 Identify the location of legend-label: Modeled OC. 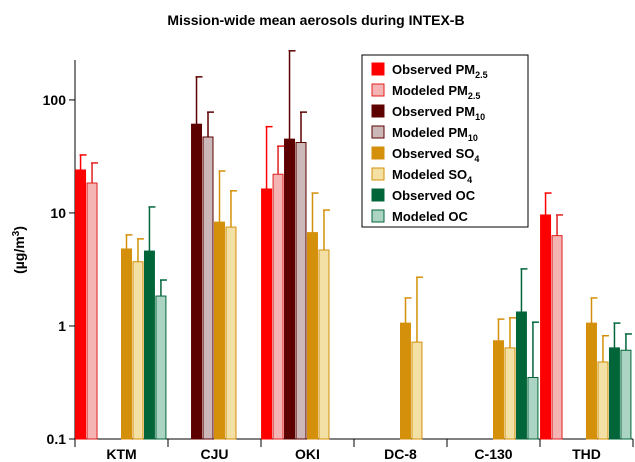
(430, 216).